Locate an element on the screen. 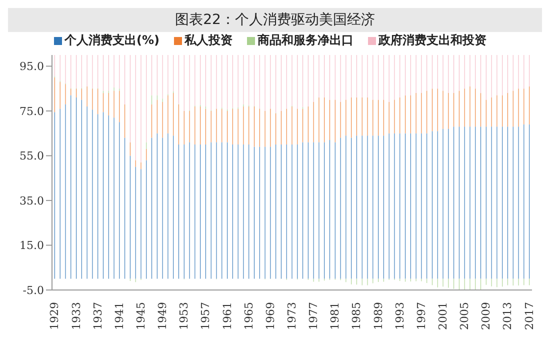 The width and height of the screenshot is (550, 343). x-tick-label: 1957 is located at coordinates (205, 316).